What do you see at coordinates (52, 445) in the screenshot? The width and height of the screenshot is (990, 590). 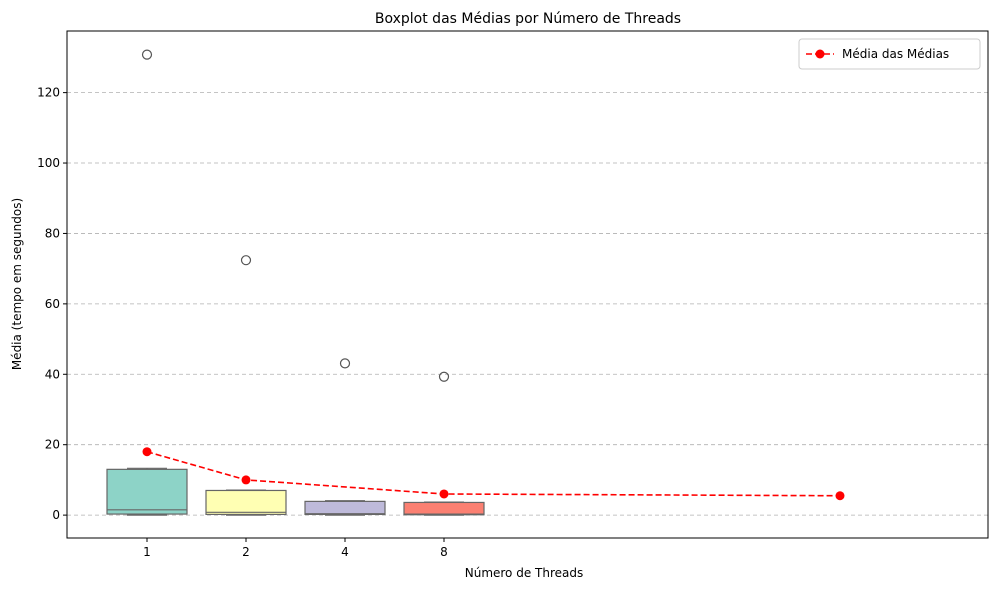 I see `y-tick-label: 20` at bounding box center [52, 445].